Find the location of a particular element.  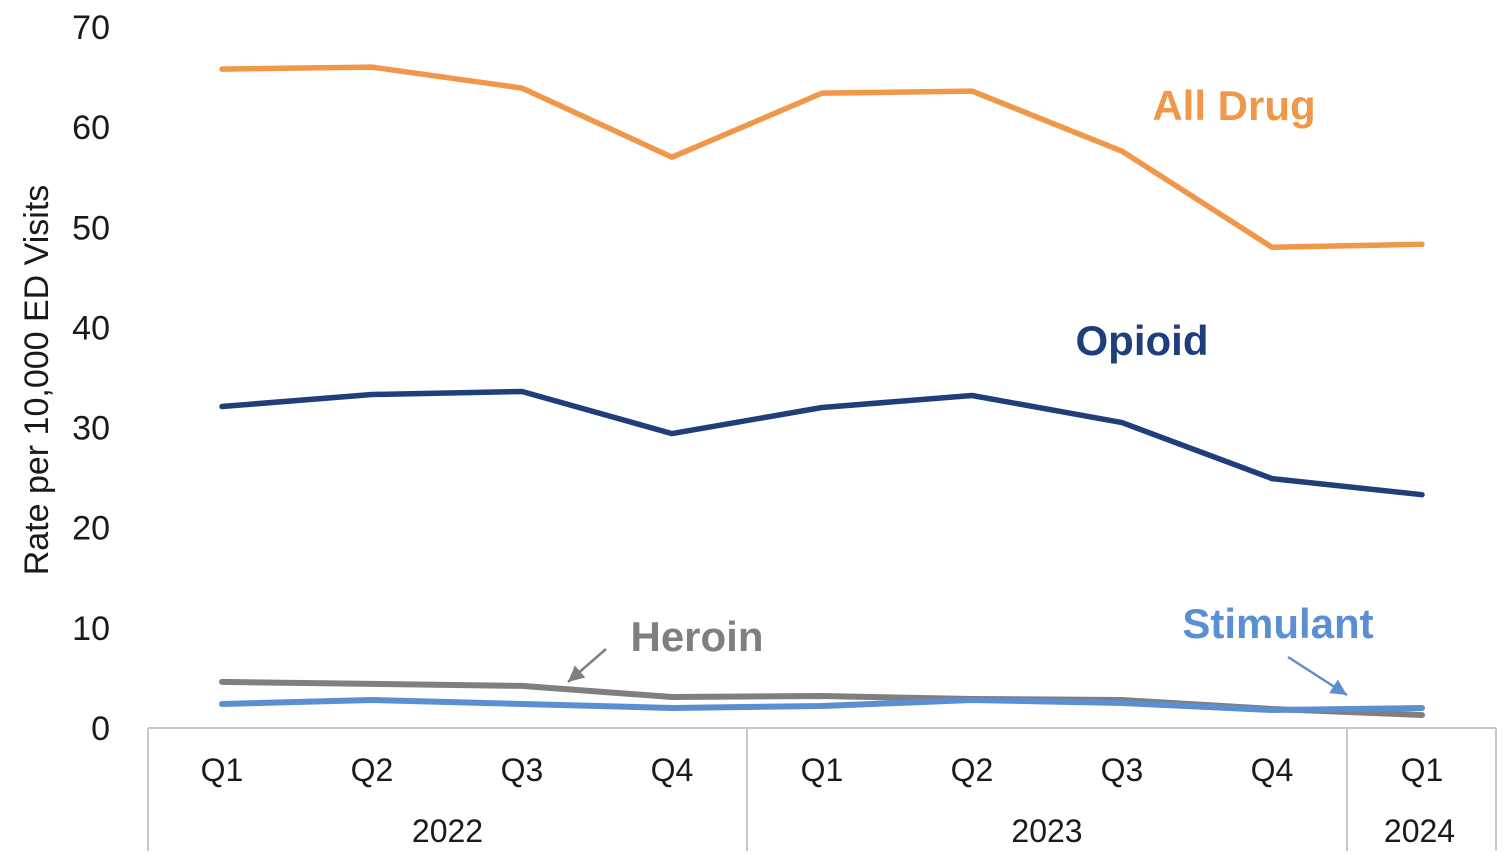

y-axis-title: Rate per 10,000 ED Visits is located at coordinates (37, 380).